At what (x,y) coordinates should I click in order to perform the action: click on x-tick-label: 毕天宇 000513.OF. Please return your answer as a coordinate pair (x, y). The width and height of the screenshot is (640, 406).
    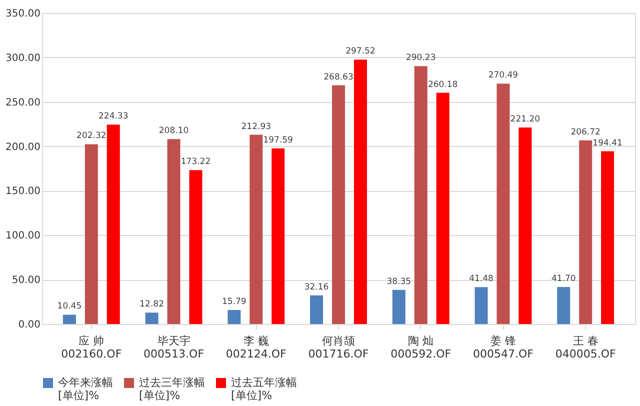
    Looking at the image, I should click on (174, 347).